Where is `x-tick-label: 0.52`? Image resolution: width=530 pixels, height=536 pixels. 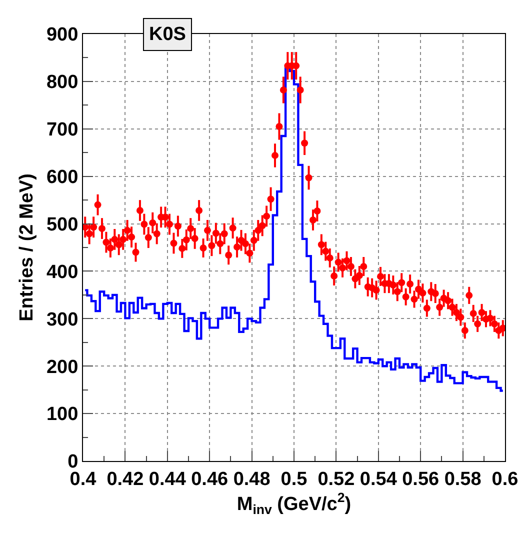 x-tick-label: 0.52 is located at coordinates (336, 479).